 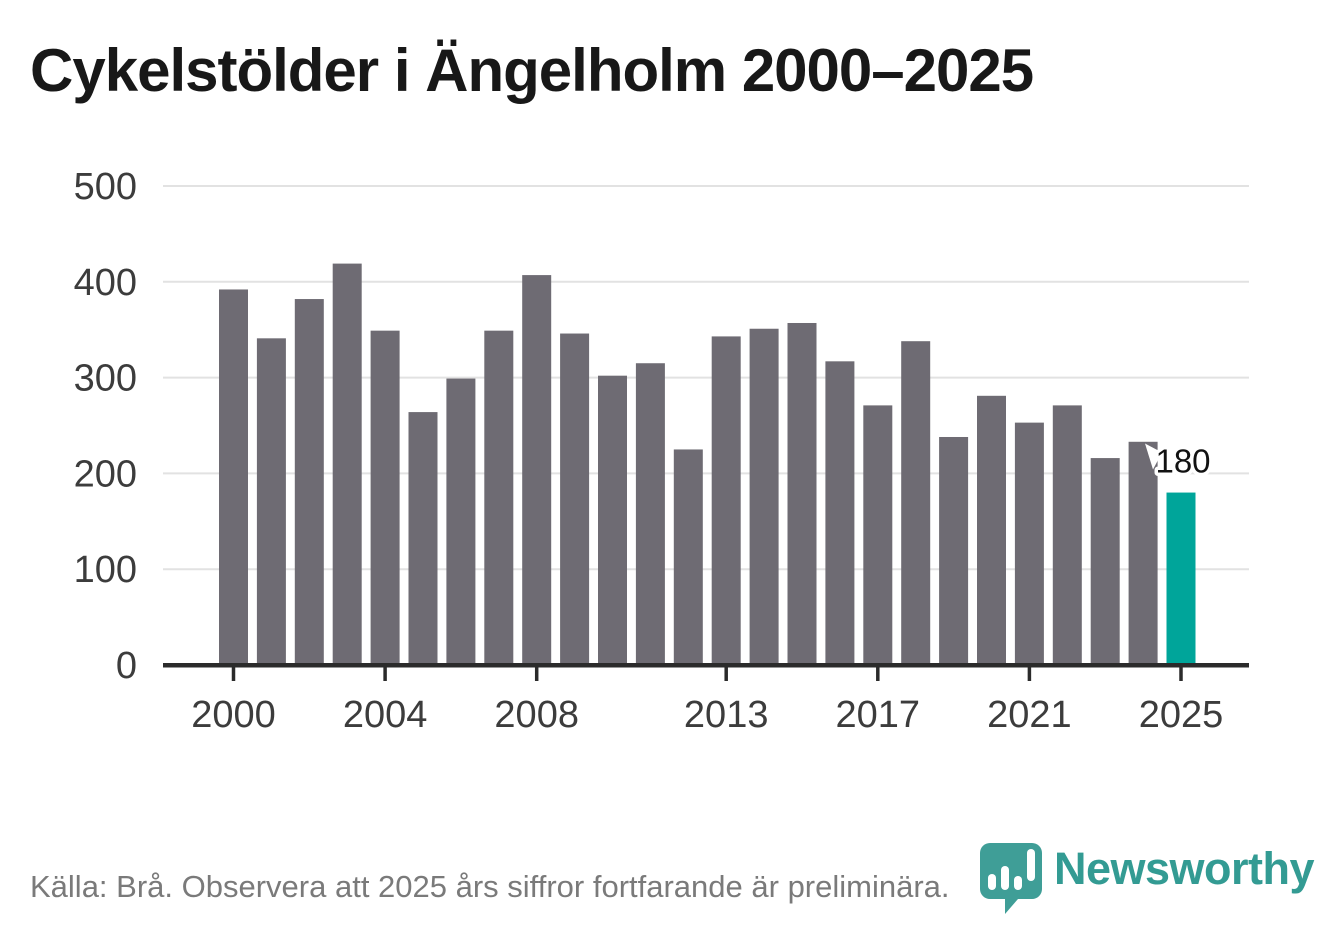 What do you see at coordinates (105, 187) in the screenshot?
I see `y-axis-label-500: 500` at bounding box center [105, 187].